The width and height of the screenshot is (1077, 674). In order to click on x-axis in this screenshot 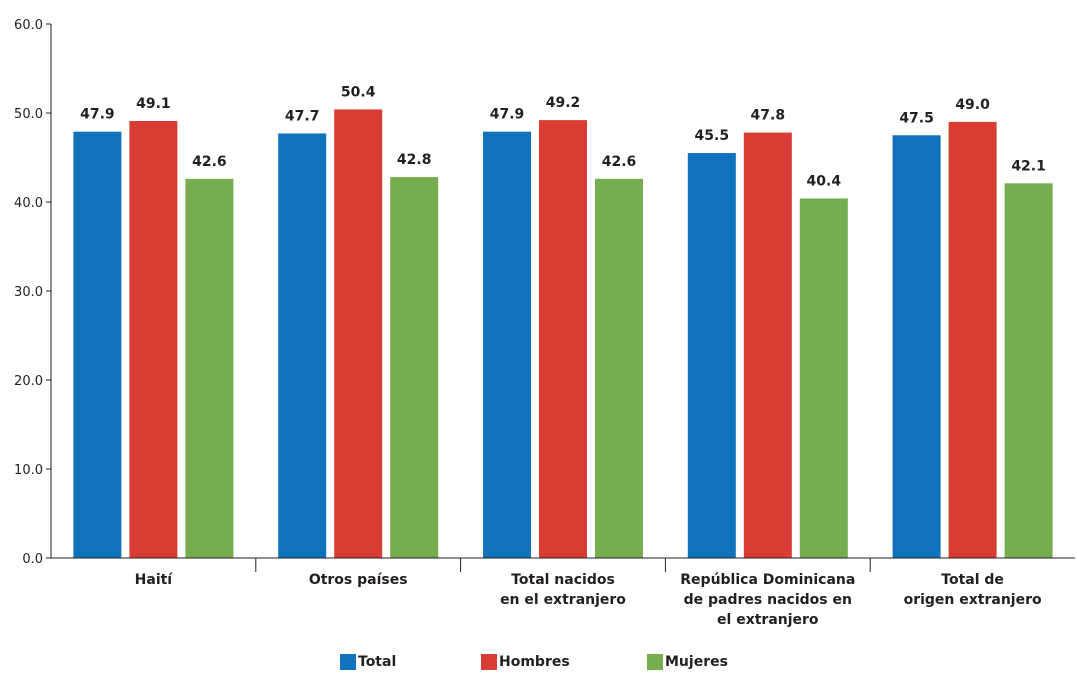, I will do `click(563, 564)`.